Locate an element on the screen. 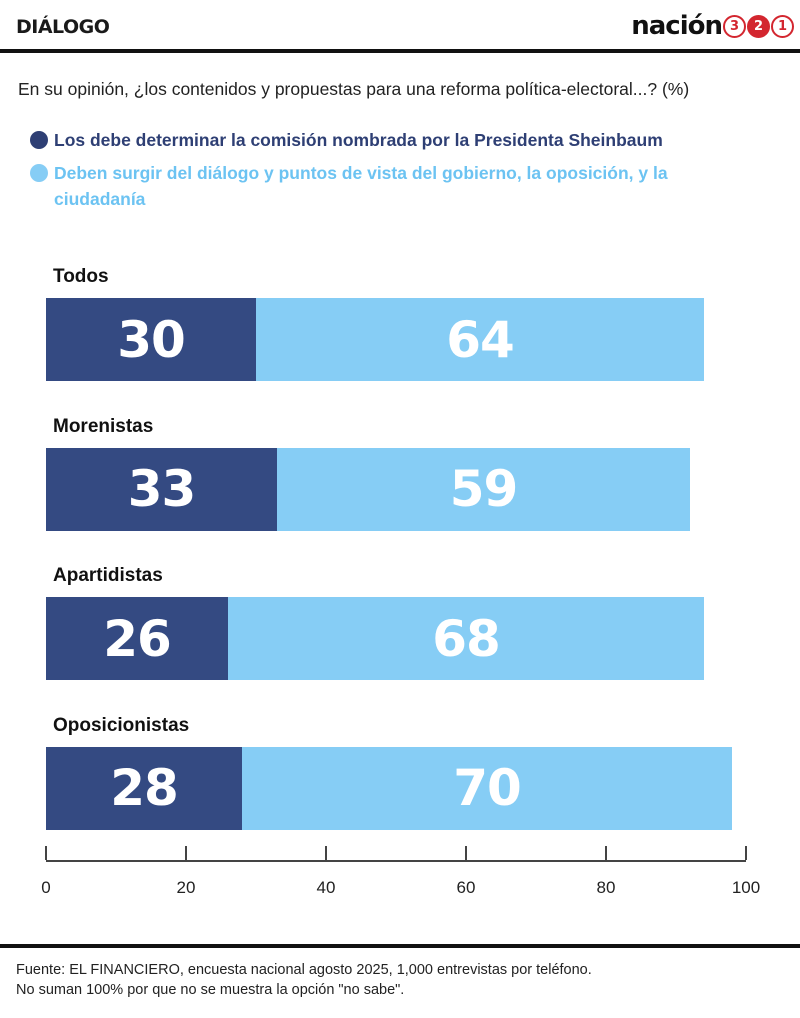  bar-segment-morenistas-series-2: 59 is located at coordinates (483, 489).